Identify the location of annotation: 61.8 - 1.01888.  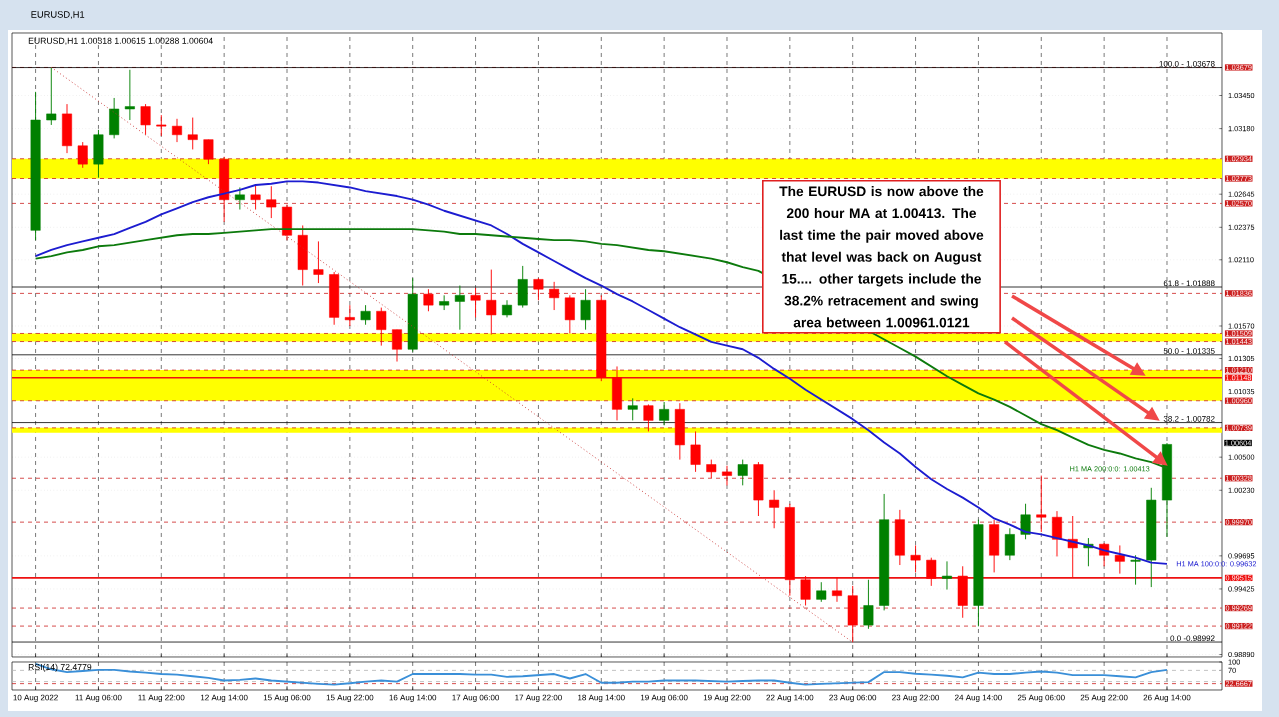
(1189, 283).